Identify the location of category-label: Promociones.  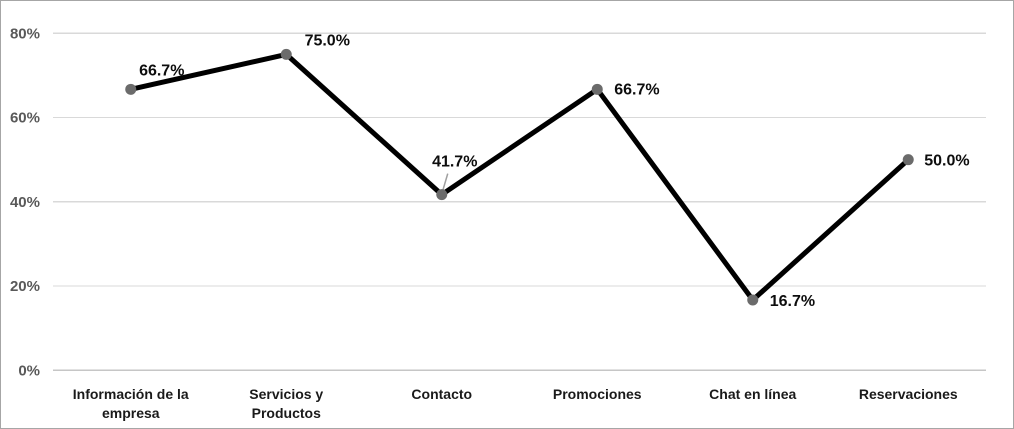
(597, 394).